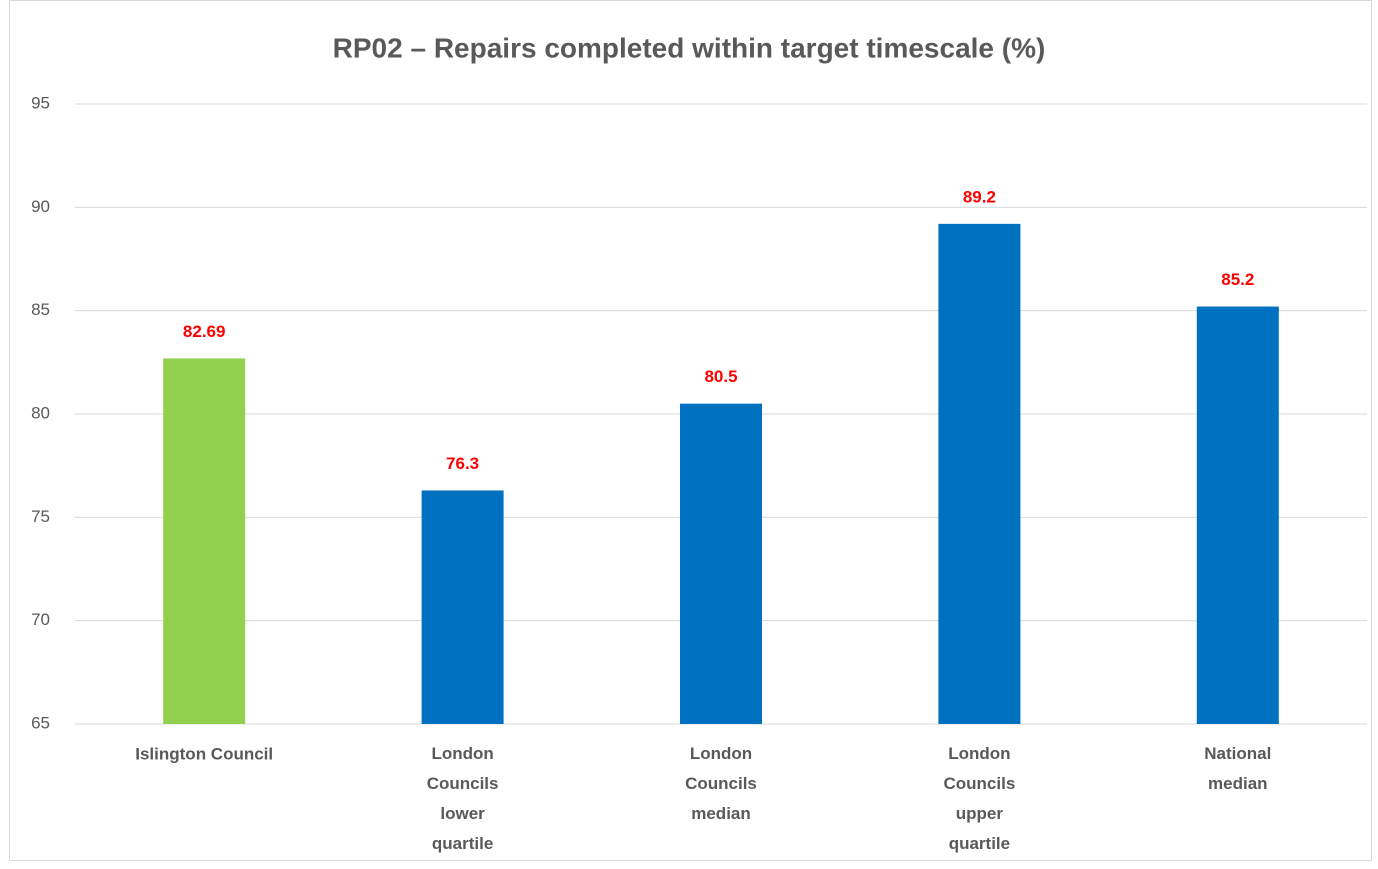 The image size is (1378, 869). Describe the element at coordinates (720, 376) in the screenshot. I see `value-label: 80.5` at that location.